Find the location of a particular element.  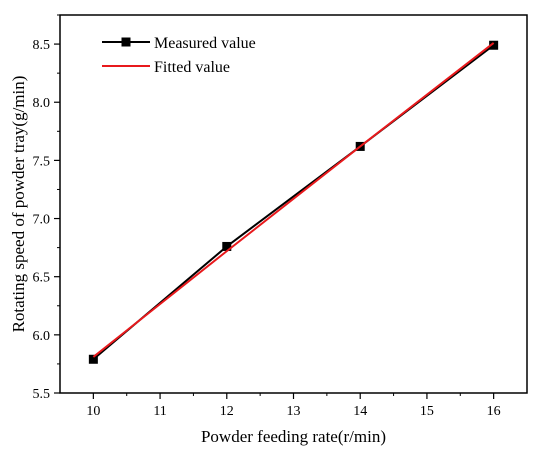

y-tick-label: 7.0 is located at coordinates (42, 220).